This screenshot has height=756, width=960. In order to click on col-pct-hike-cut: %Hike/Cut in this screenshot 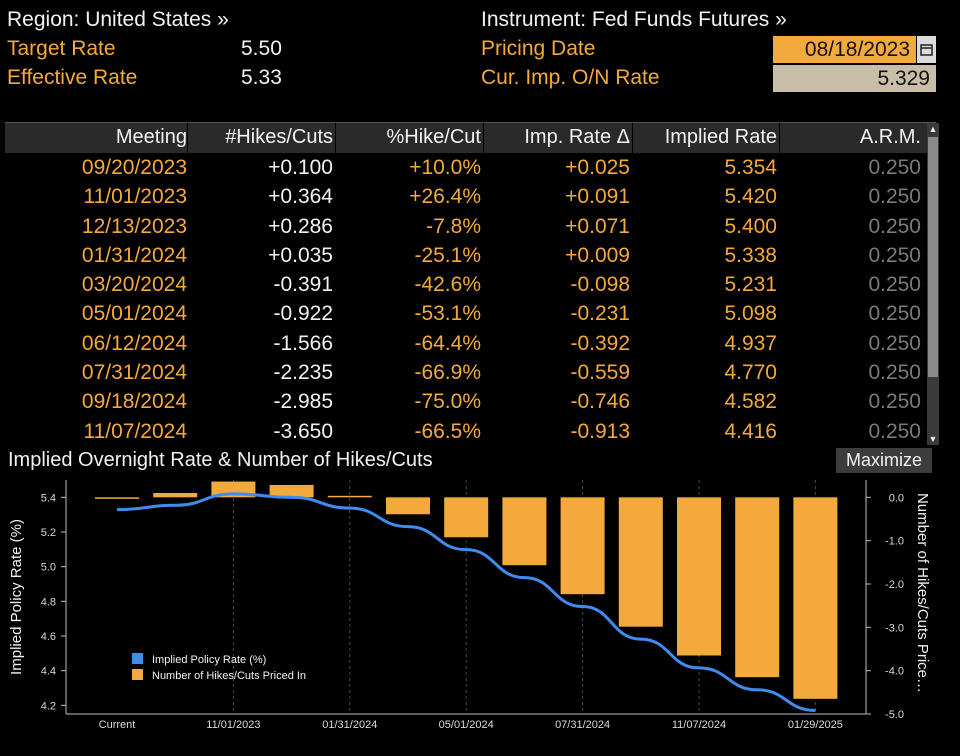, I will do `click(433, 137)`.